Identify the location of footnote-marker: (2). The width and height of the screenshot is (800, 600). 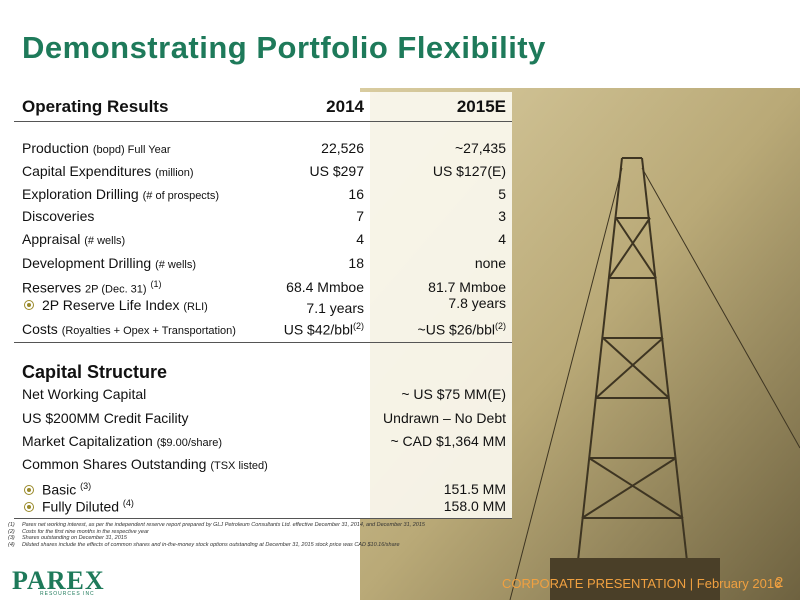
(11, 531).